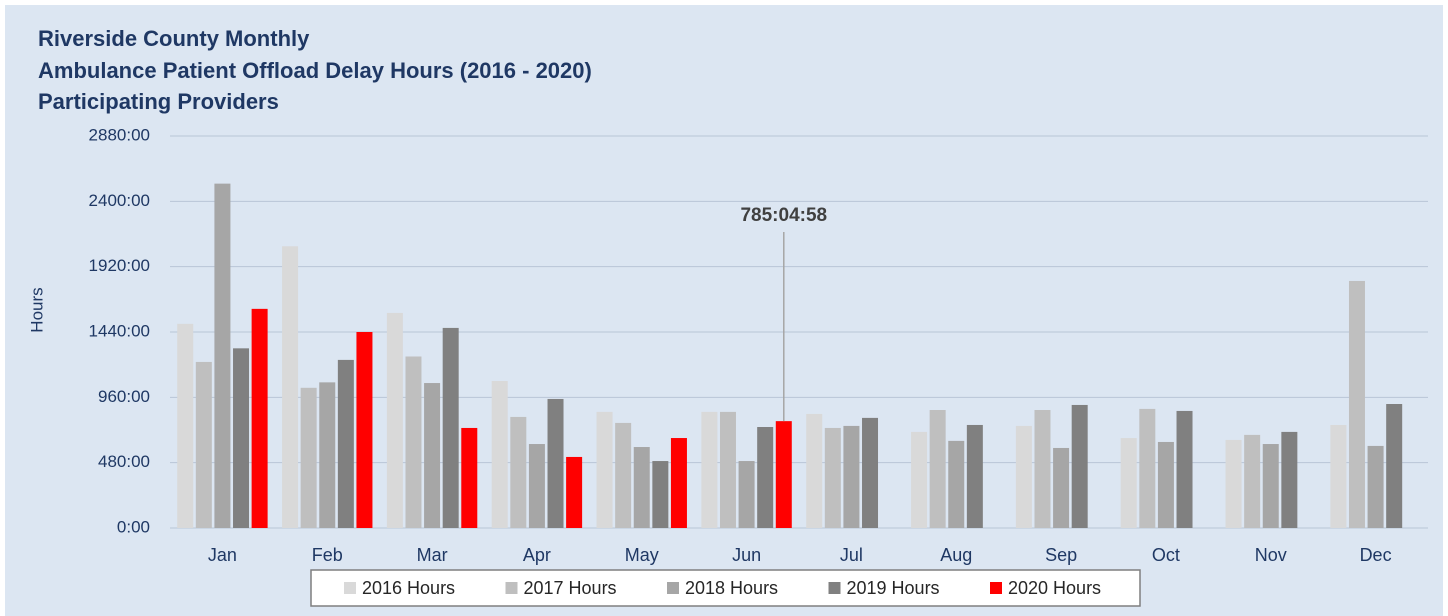 Image resolution: width=1448 pixels, height=616 pixels. What do you see at coordinates (1271, 555) in the screenshot?
I see `x-tick-label: Nov` at bounding box center [1271, 555].